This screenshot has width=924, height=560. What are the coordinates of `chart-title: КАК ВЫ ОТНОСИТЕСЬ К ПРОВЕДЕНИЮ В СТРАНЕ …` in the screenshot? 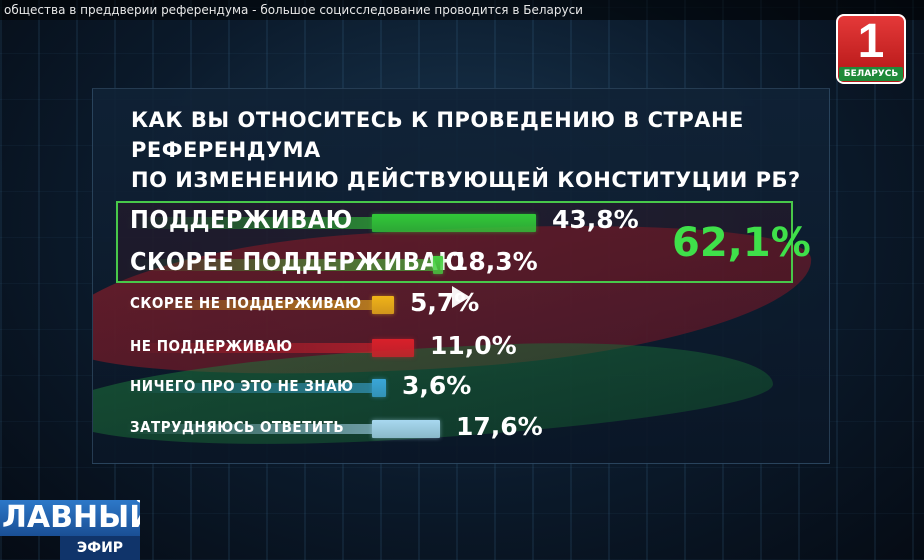 It's located at (471, 150).